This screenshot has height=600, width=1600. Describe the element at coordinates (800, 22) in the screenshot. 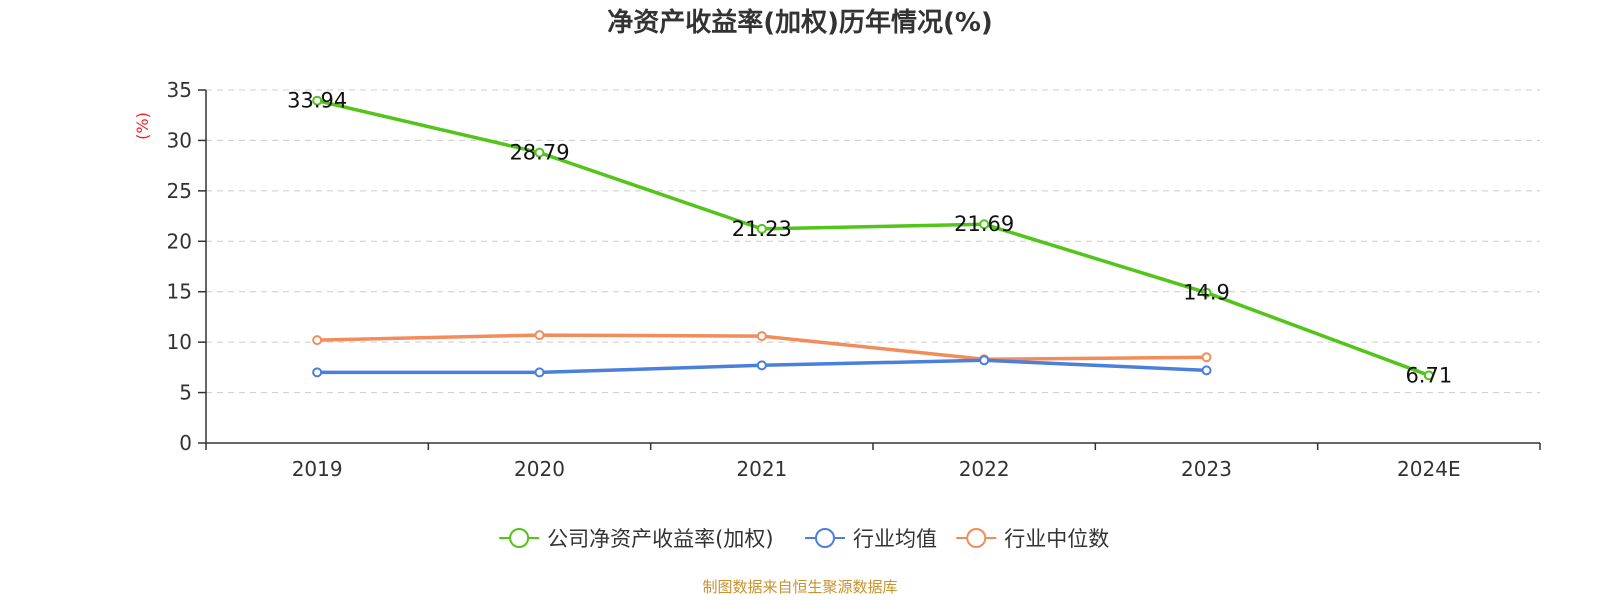

I see `chart-title: 净资产收益率(加权)历年情况(%)` at that location.